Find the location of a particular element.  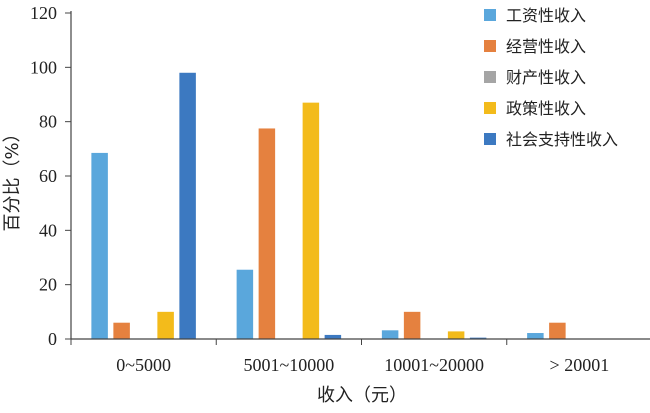

y-axis-title: 百分比（%） is located at coordinates (12, 177).